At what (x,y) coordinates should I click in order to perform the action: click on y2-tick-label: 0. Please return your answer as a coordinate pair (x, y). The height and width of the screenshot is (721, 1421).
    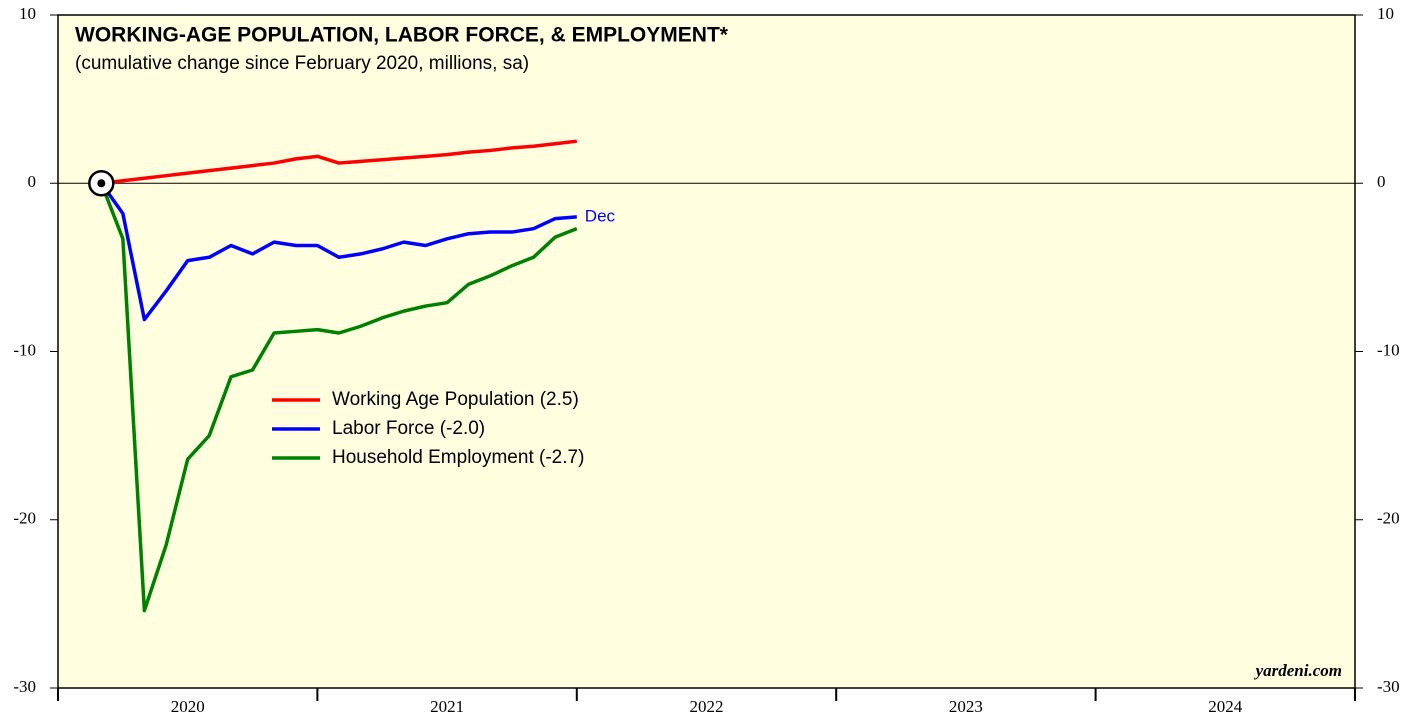
    Looking at the image, I should click on (1381, 181).